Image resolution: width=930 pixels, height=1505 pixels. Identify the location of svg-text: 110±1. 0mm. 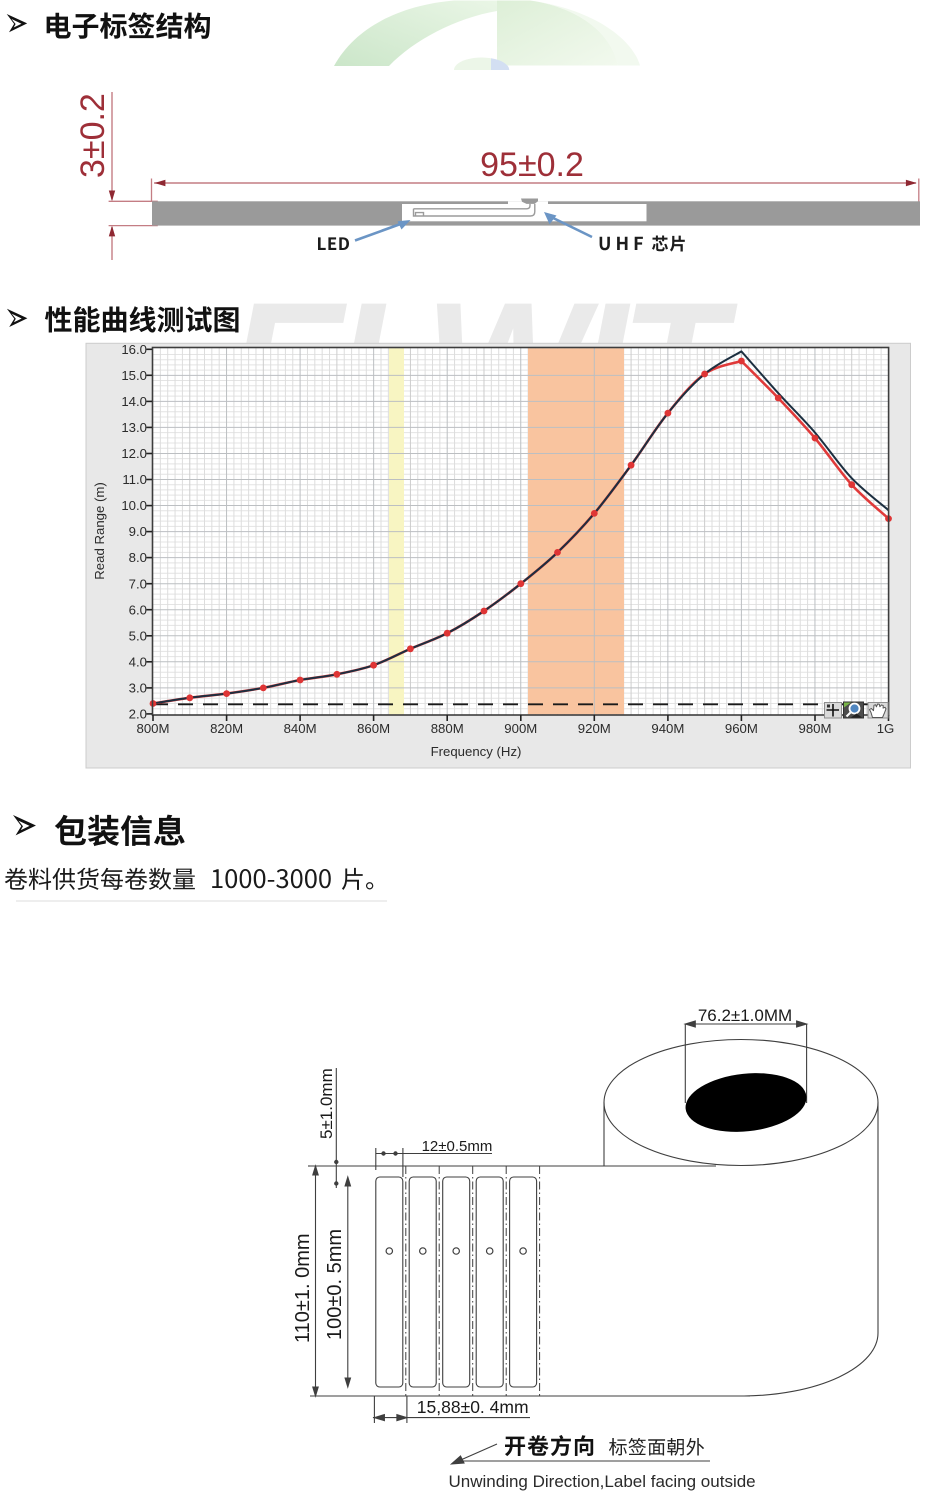
(303, 1288).